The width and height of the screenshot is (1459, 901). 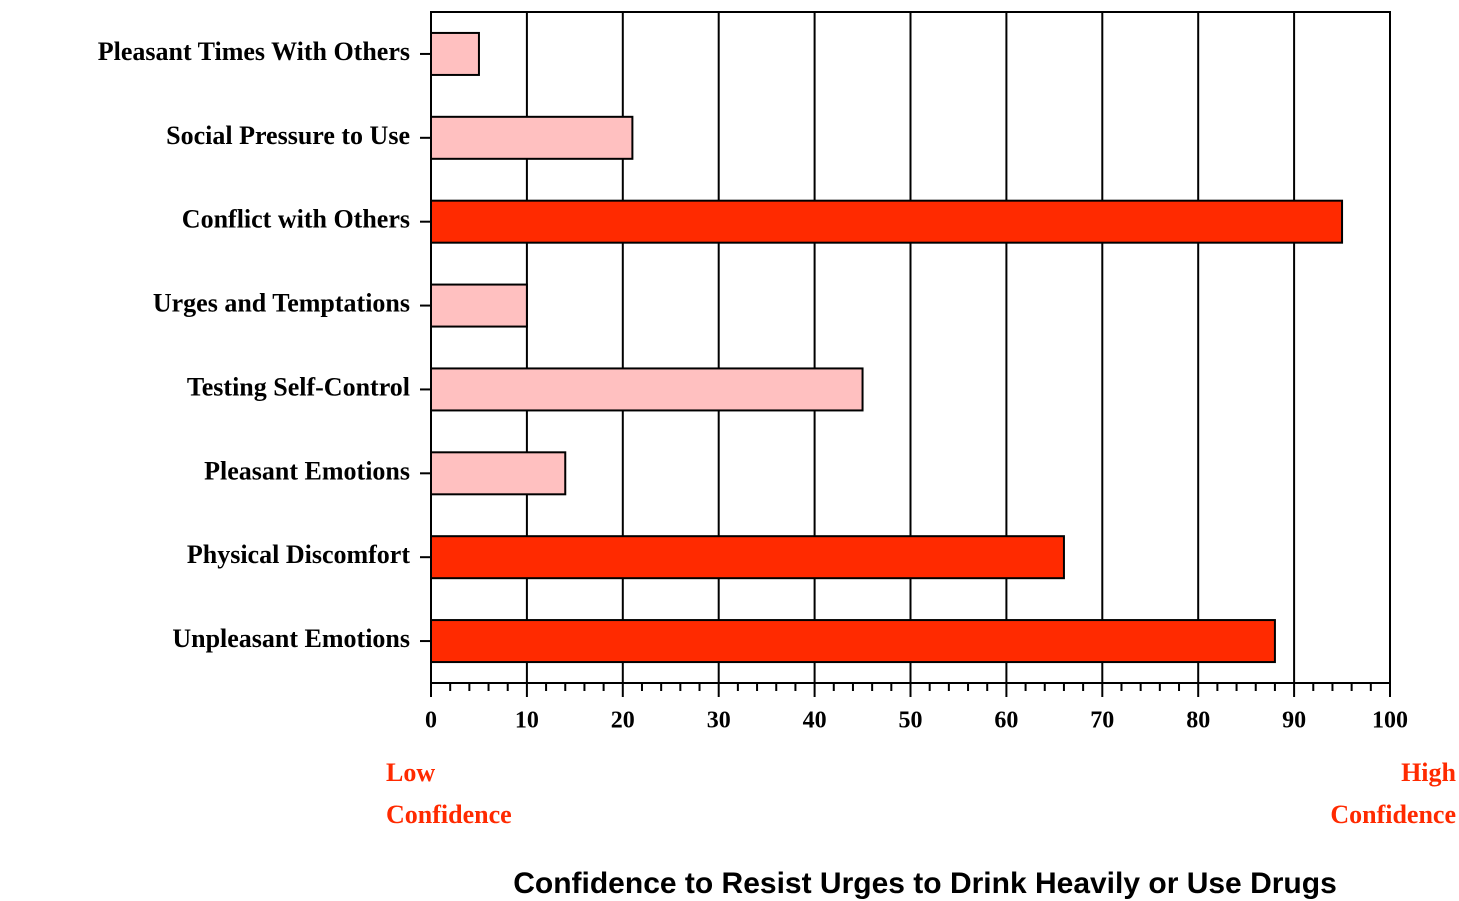 What do you see at coordinates (298, 386) in the screenshot?
I see `y-tick-label: Testing Self-Control` at bounding box center [298, 386].